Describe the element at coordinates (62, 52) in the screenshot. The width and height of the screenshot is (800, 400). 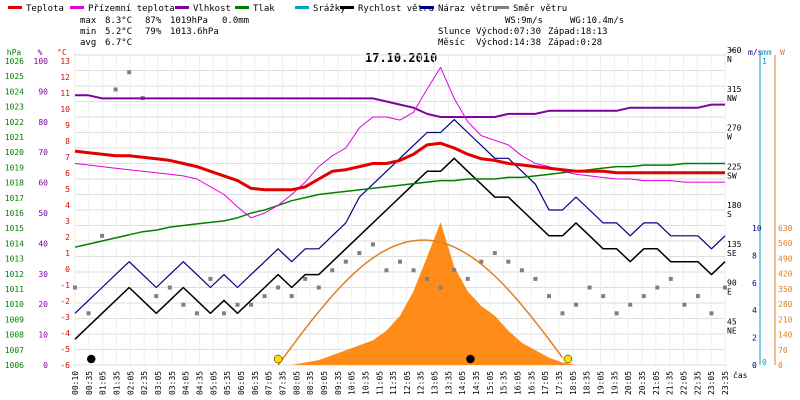
I see `axis-title: °C` at that location.